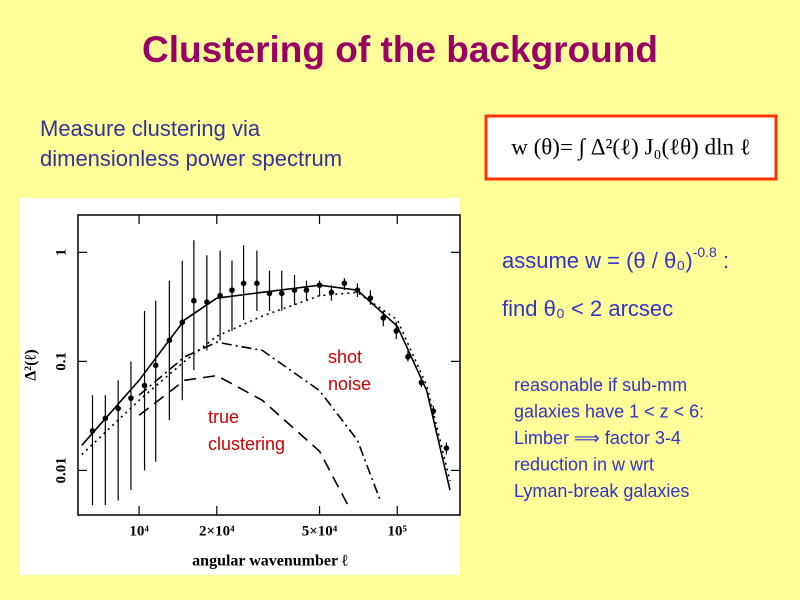 This screenshot has width=800, height=600. Describe the element at coordinates (723, 260) in the screenshot. I see `assume-tail: :` at that location.